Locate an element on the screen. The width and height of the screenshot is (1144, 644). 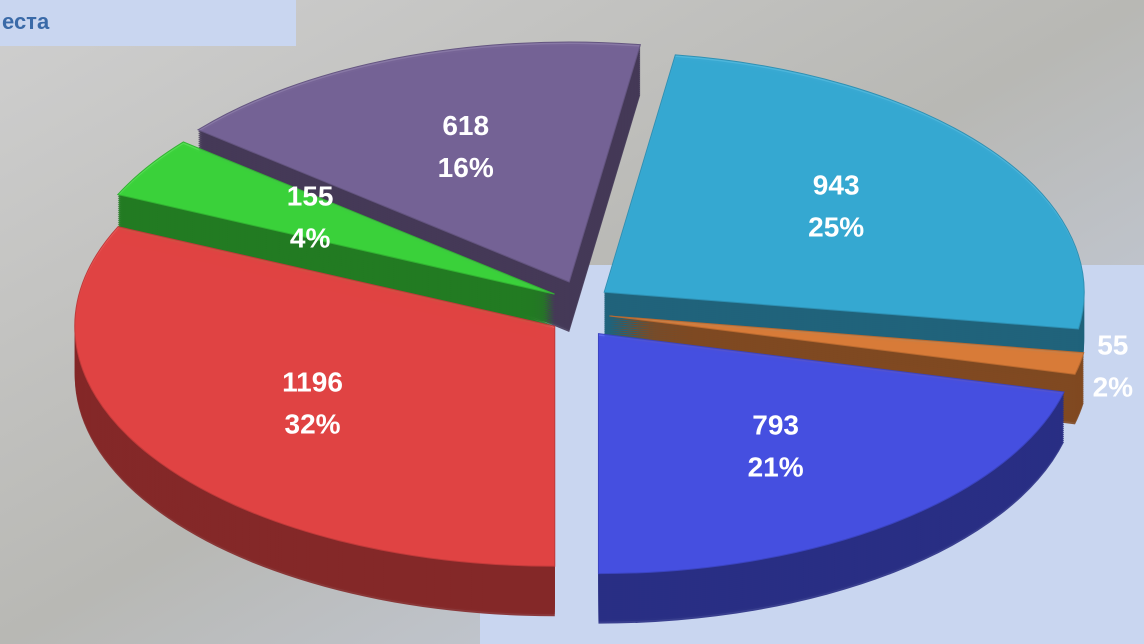
percent-label: 32% is located at coordinates (313, 424).